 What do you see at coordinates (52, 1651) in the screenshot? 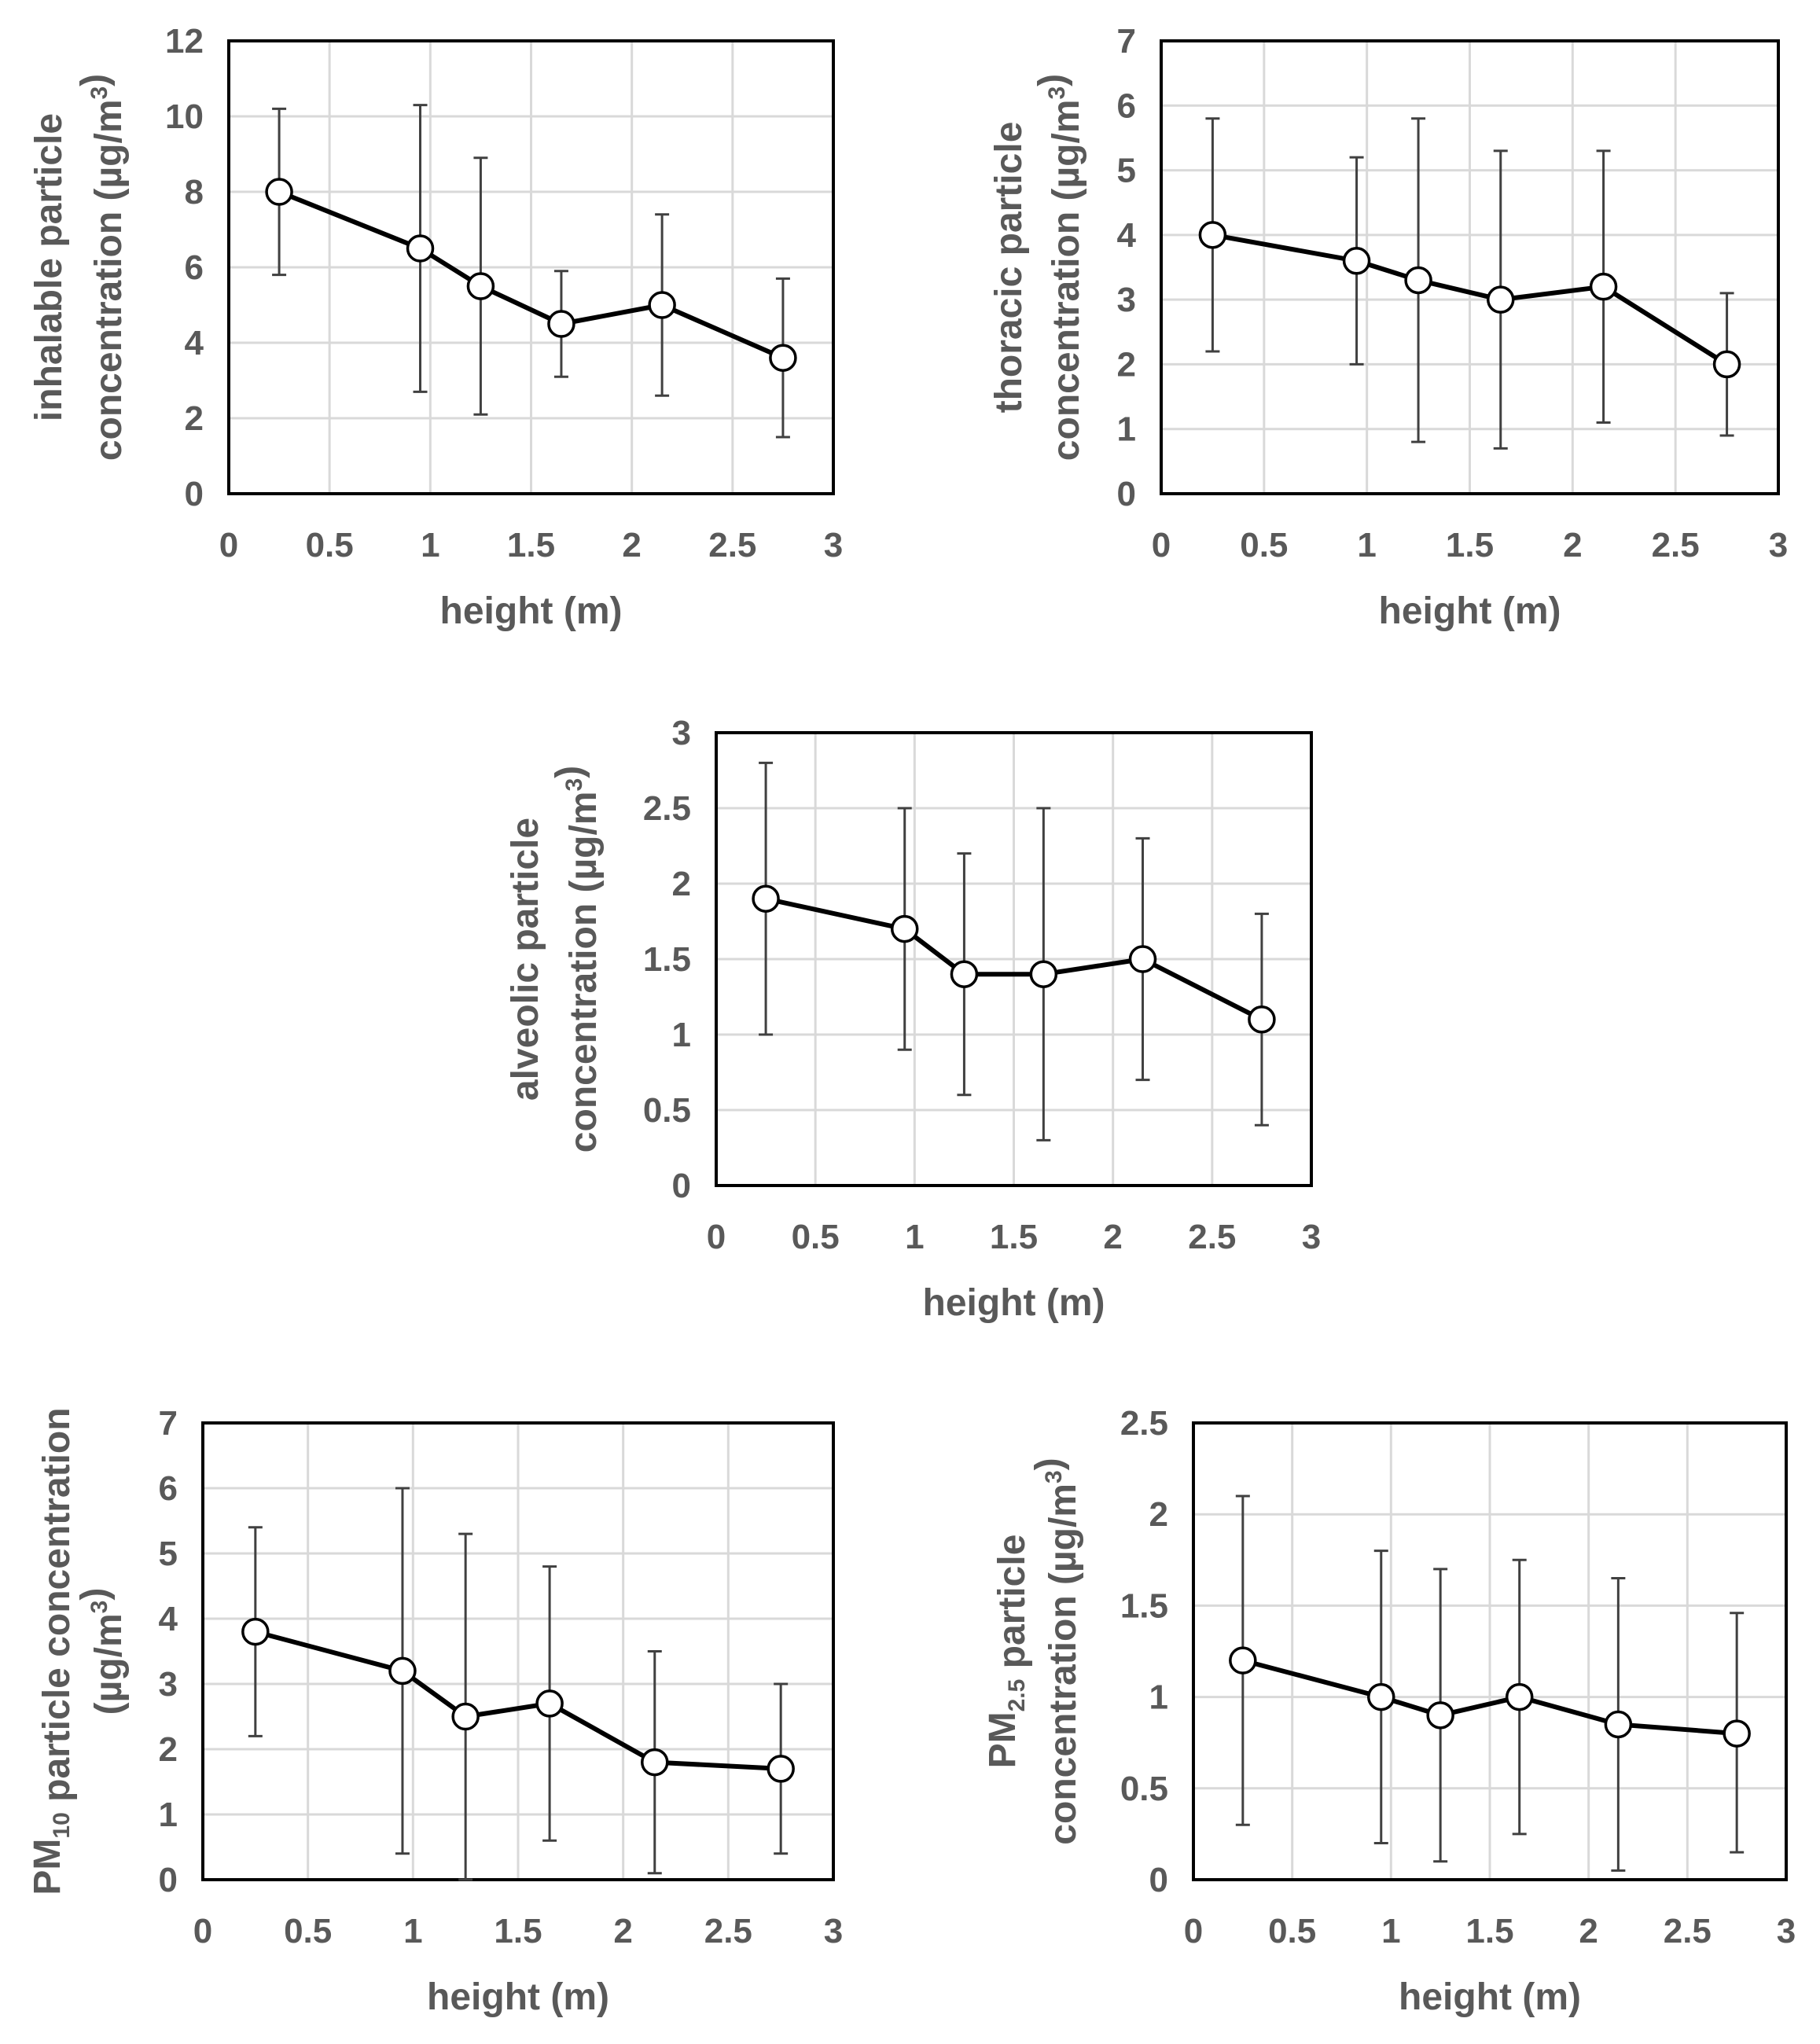
I see `y-axis-label-line-1: PM10 particle concentration` at bounding box center [52, 1651].